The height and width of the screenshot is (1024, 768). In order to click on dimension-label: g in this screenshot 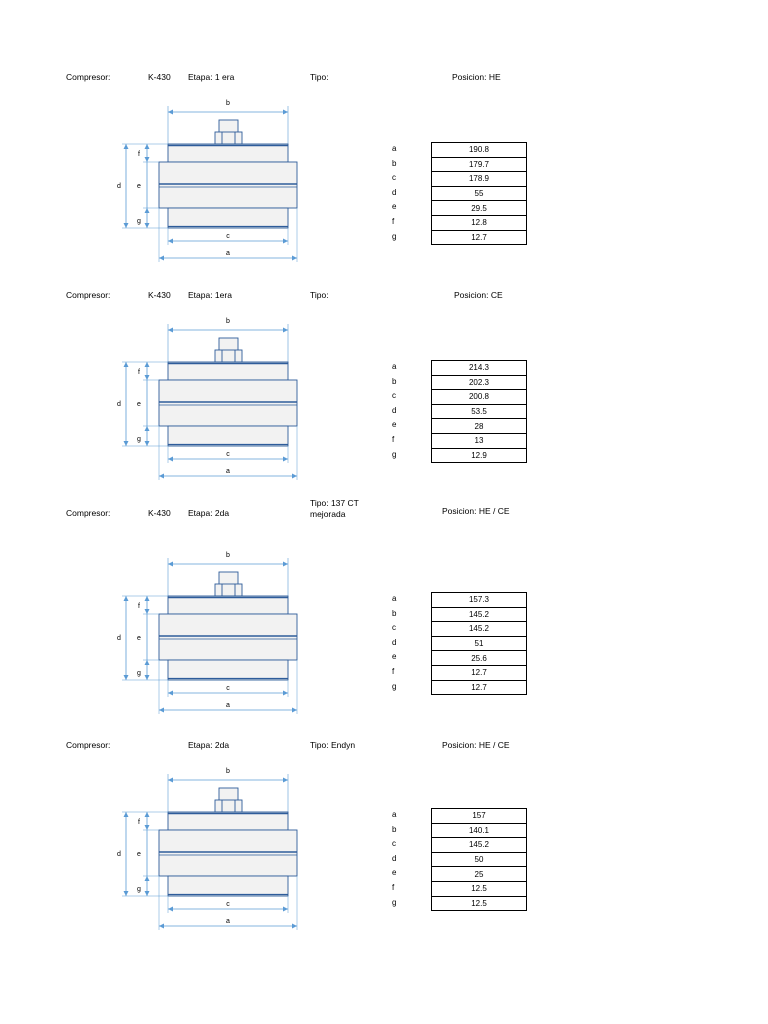, I will do `click(394, 454)`.